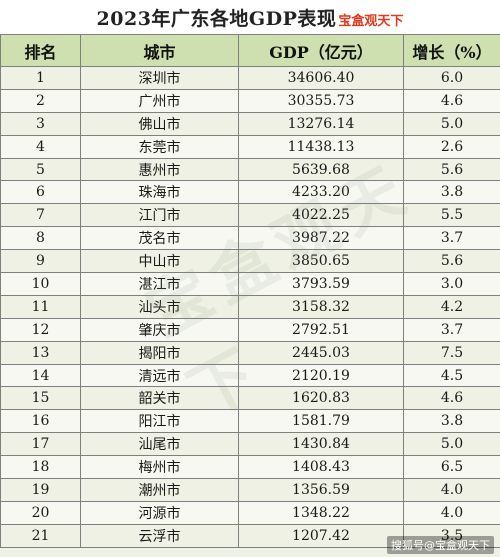  What do you see at coordinates (321, 284) in the screenshot?
I see `cell-gdp: 3793.59` at bounding box center [321, 284].